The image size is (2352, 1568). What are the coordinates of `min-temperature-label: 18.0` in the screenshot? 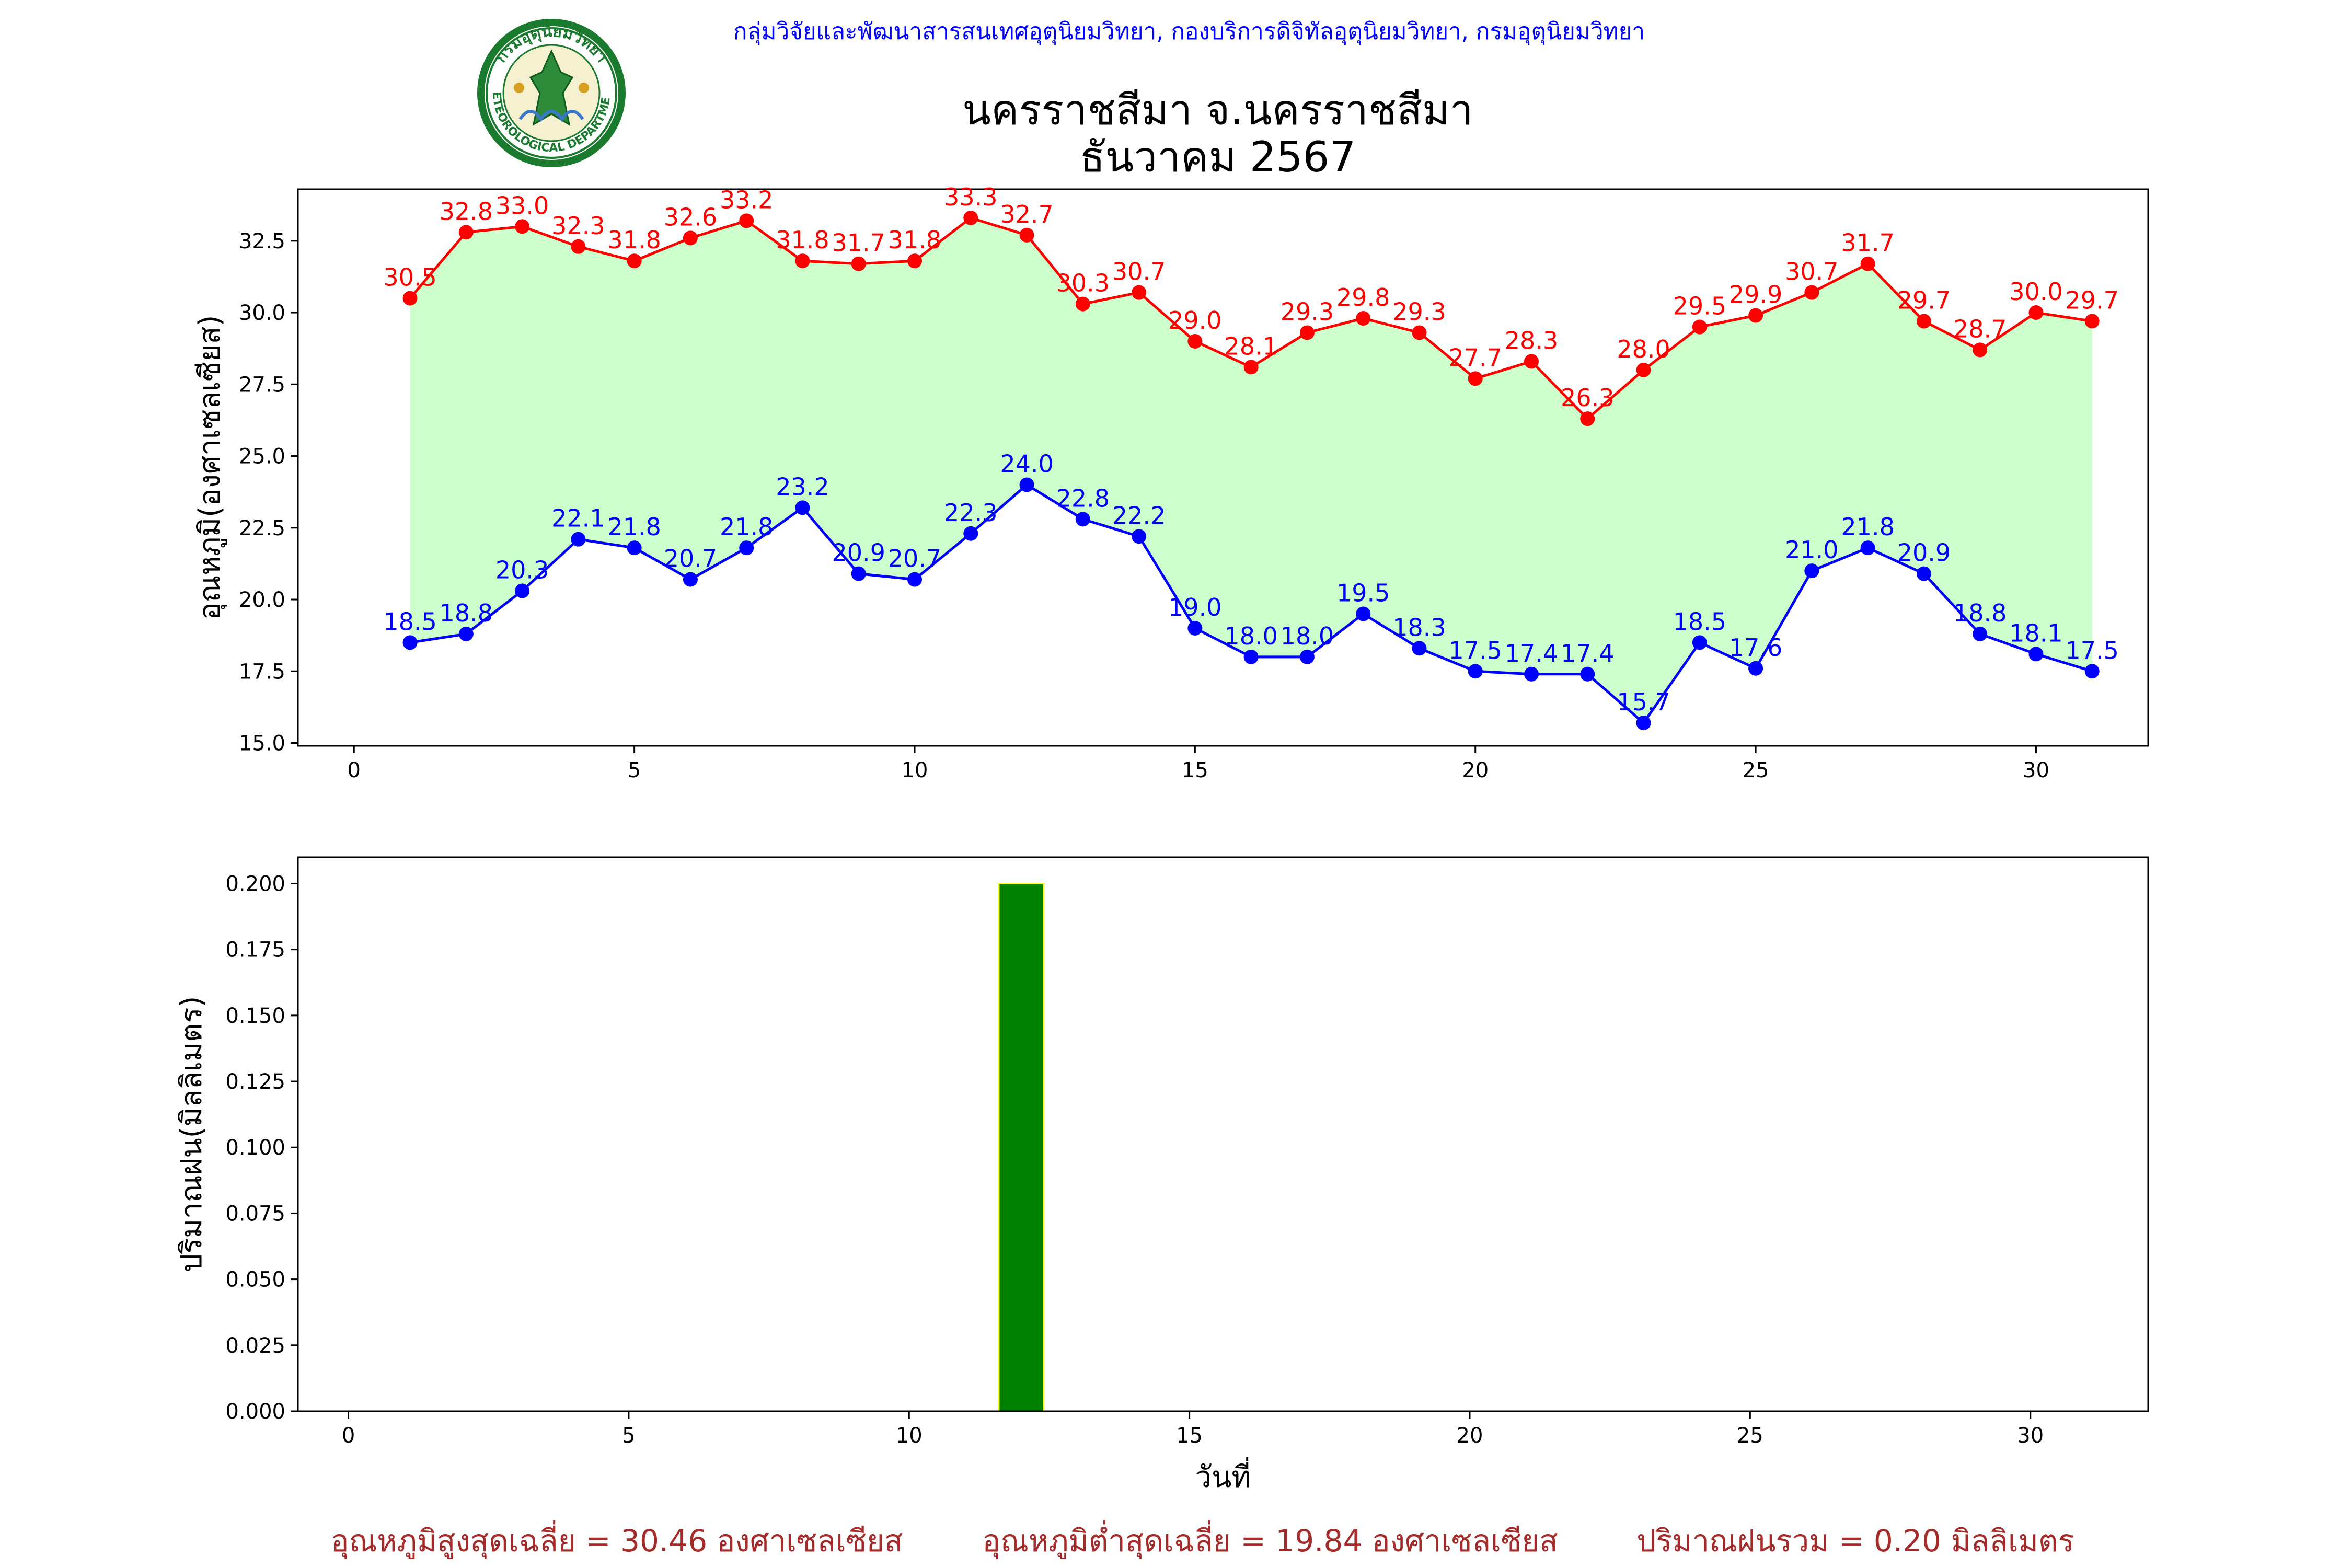 It's located at (1250, 636).